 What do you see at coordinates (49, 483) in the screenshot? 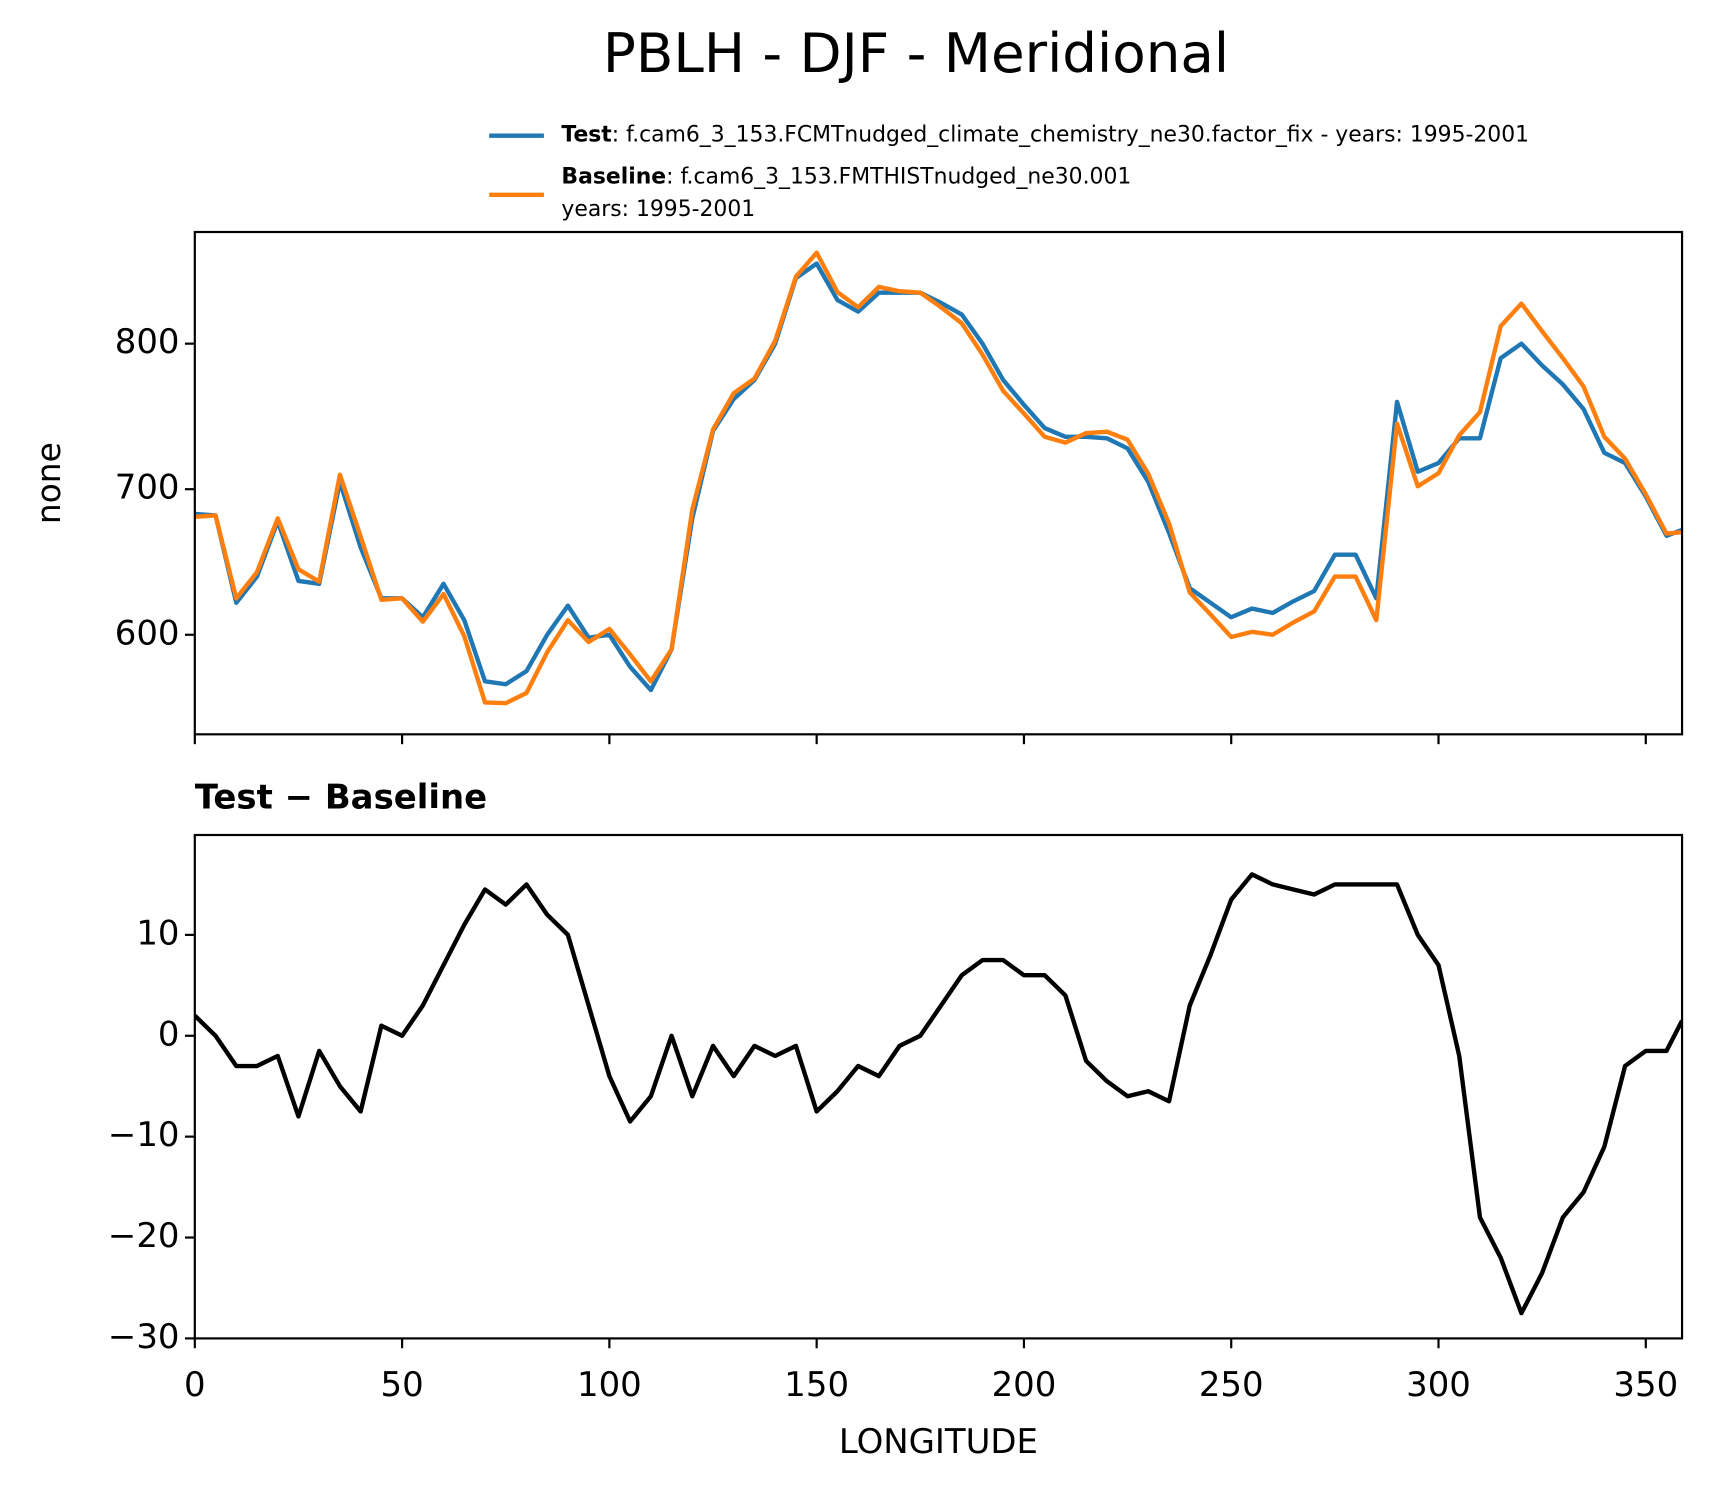
I see `y-axis-label: none` at bounding box center [49, 483].